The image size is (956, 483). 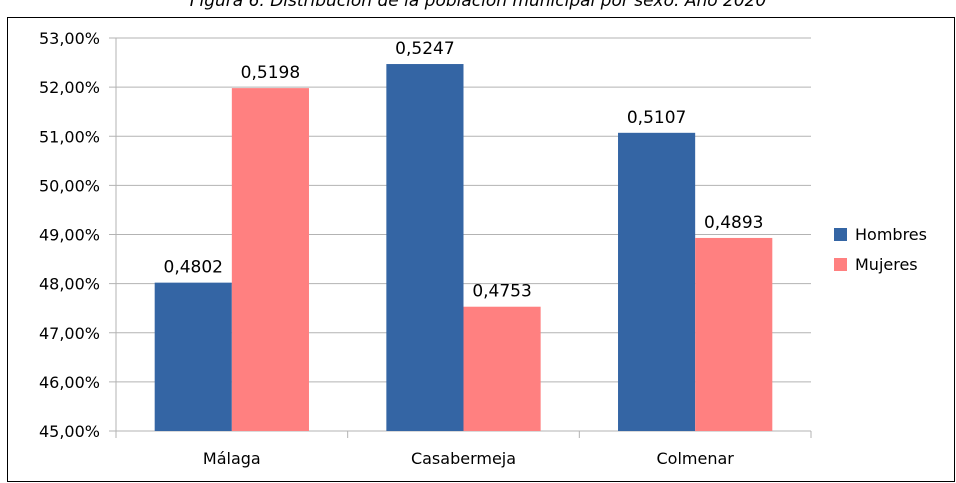 I want to click on data-label: 0,5247, so click(x=424, y=49).